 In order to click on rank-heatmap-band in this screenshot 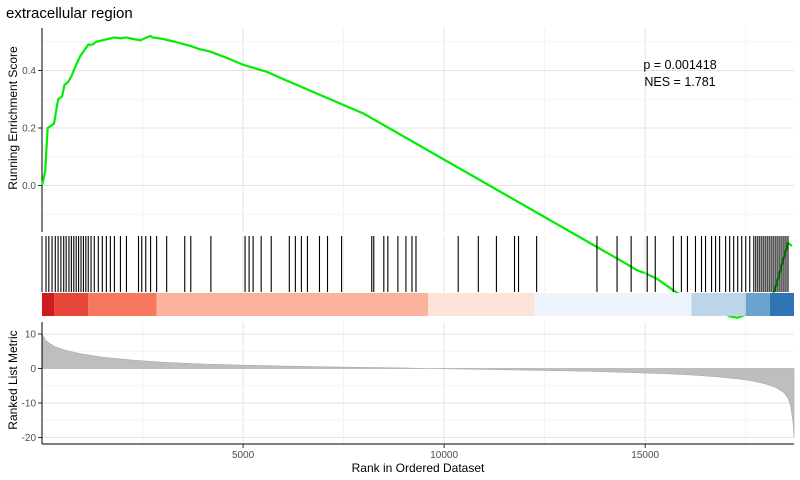, I will do `click(418, 304)`.